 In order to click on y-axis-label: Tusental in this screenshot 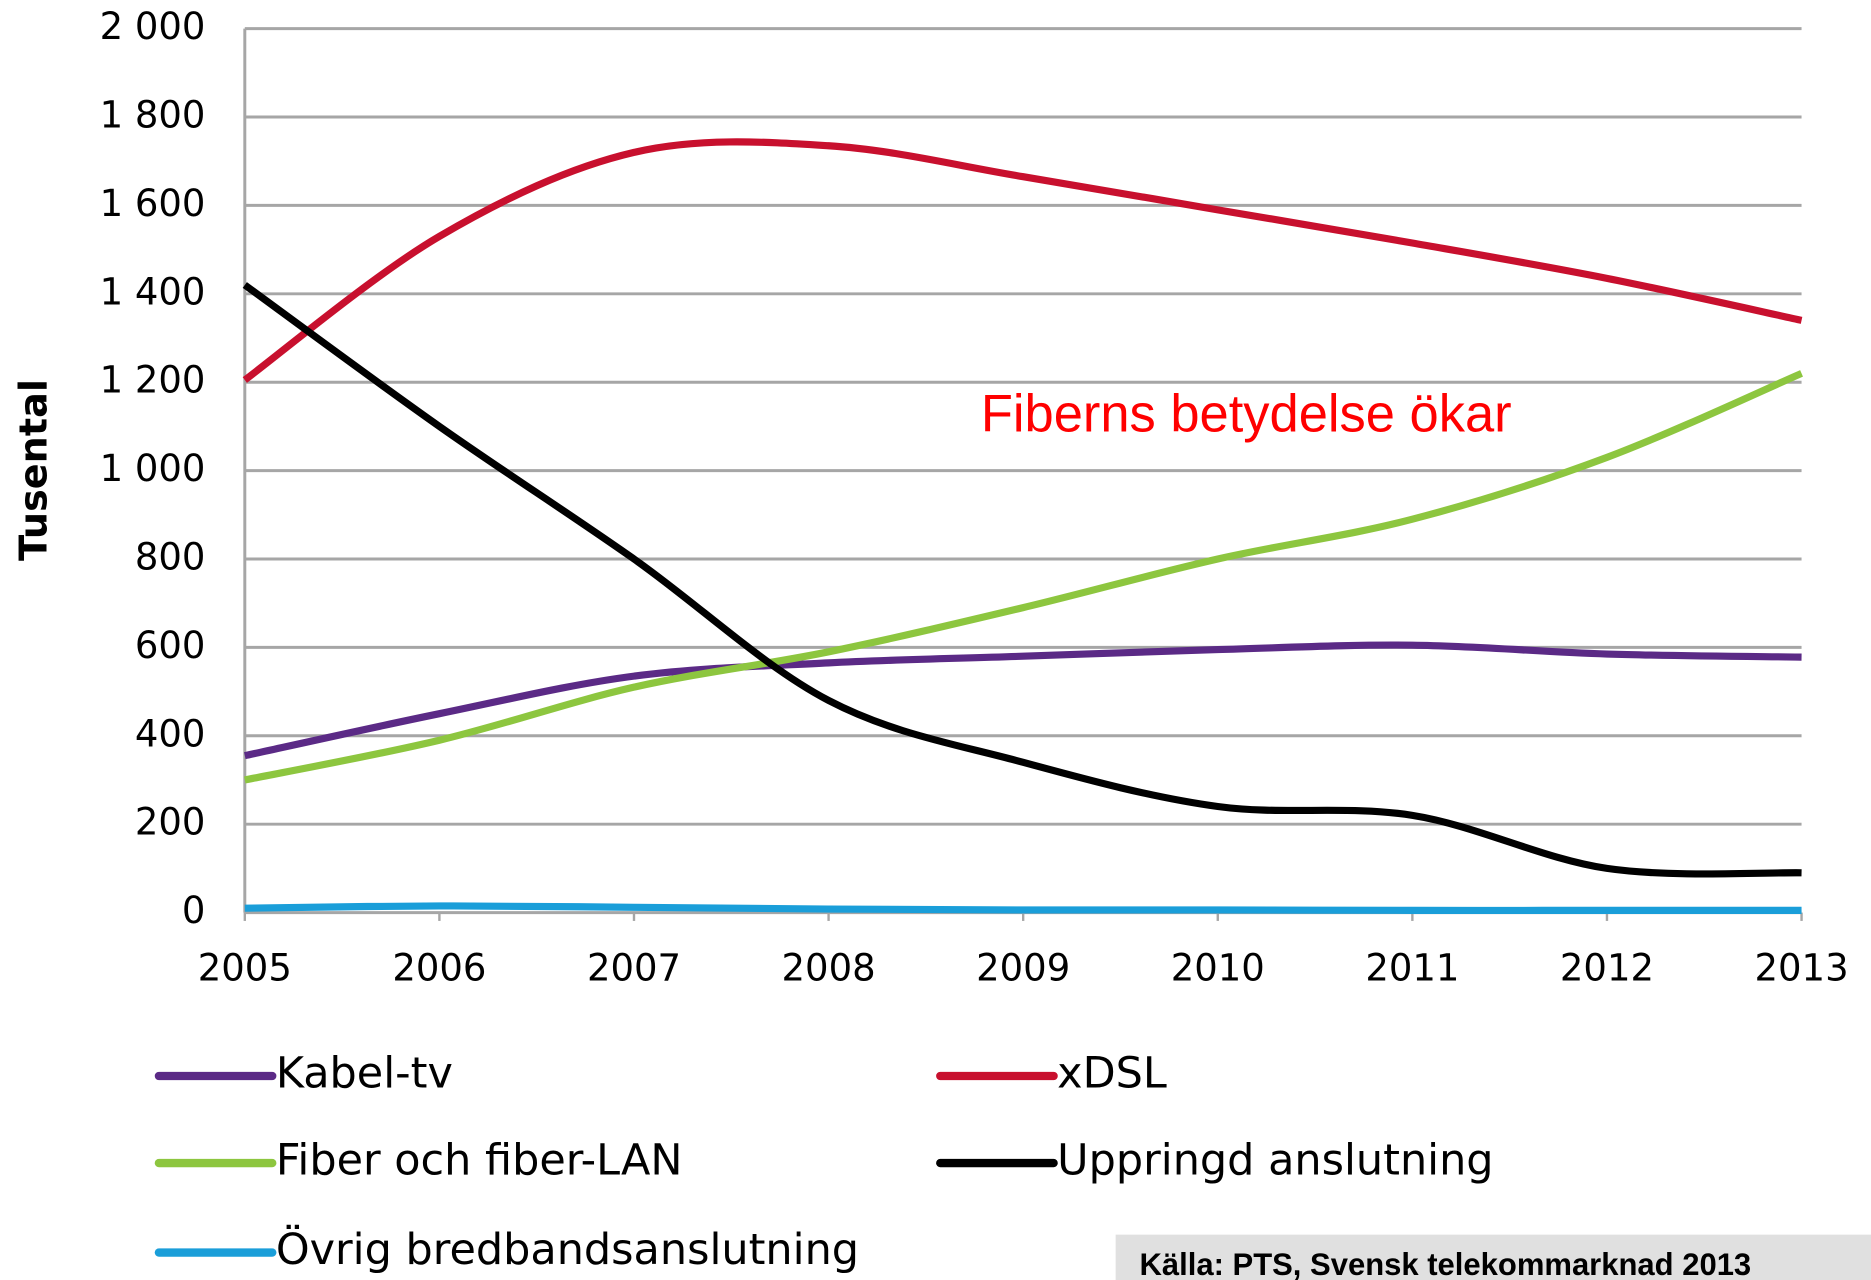, I will do `click(35, 470)`.